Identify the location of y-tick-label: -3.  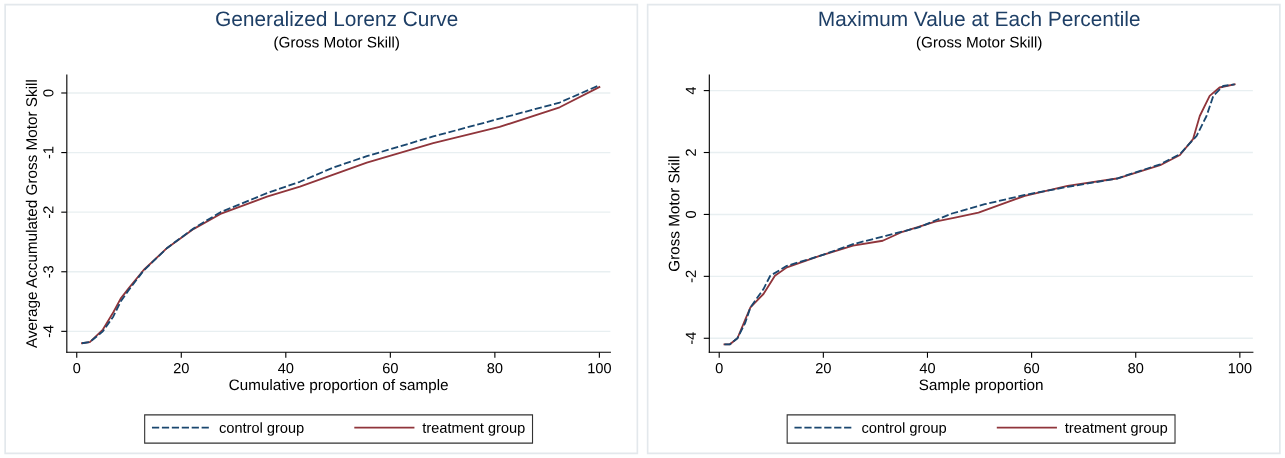
(48, 271).